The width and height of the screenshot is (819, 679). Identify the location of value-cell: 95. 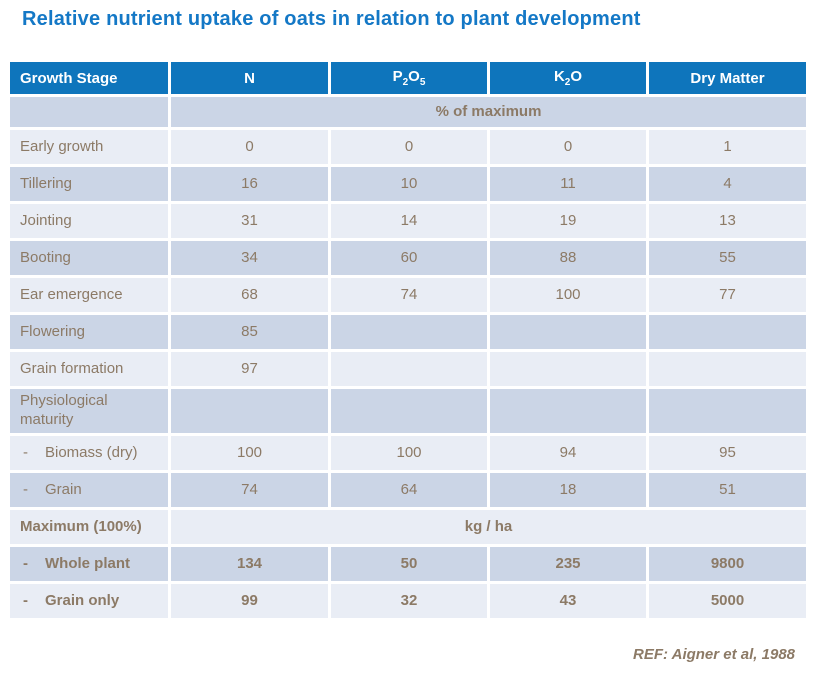
(727, 453).